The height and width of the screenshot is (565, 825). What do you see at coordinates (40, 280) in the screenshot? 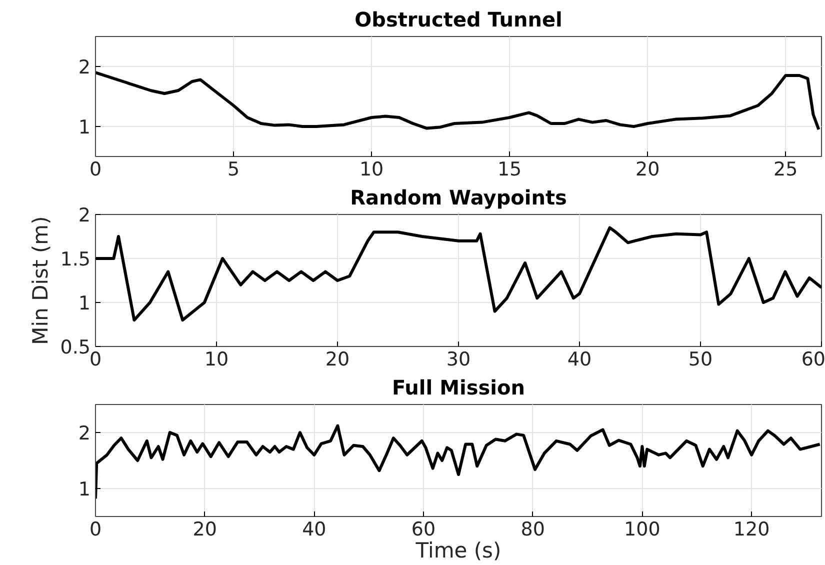
I see `y-axis-title: Min Dist (m)` at bounding box center [40, 280].